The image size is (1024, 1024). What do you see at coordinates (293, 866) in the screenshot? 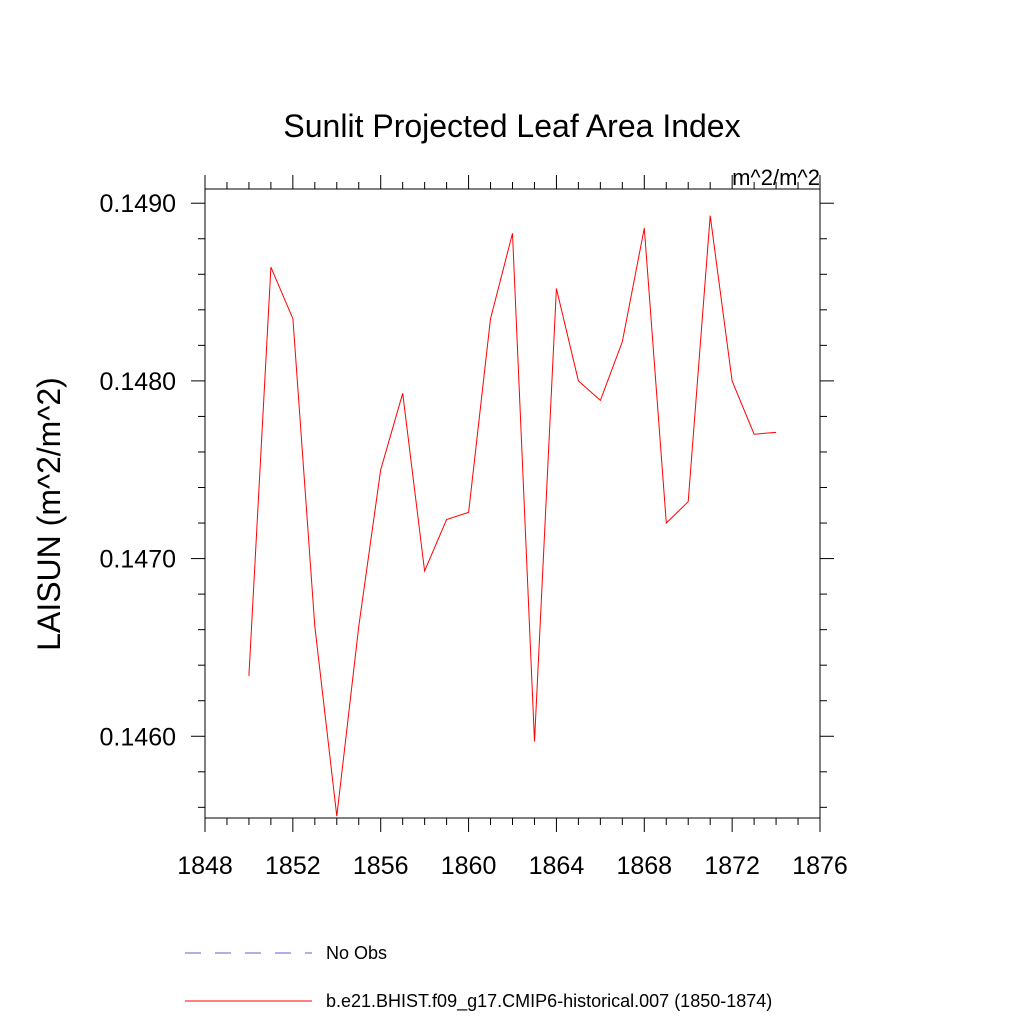
I see `x-tick-label-1852: 1852` at bounding box center [293, 866].